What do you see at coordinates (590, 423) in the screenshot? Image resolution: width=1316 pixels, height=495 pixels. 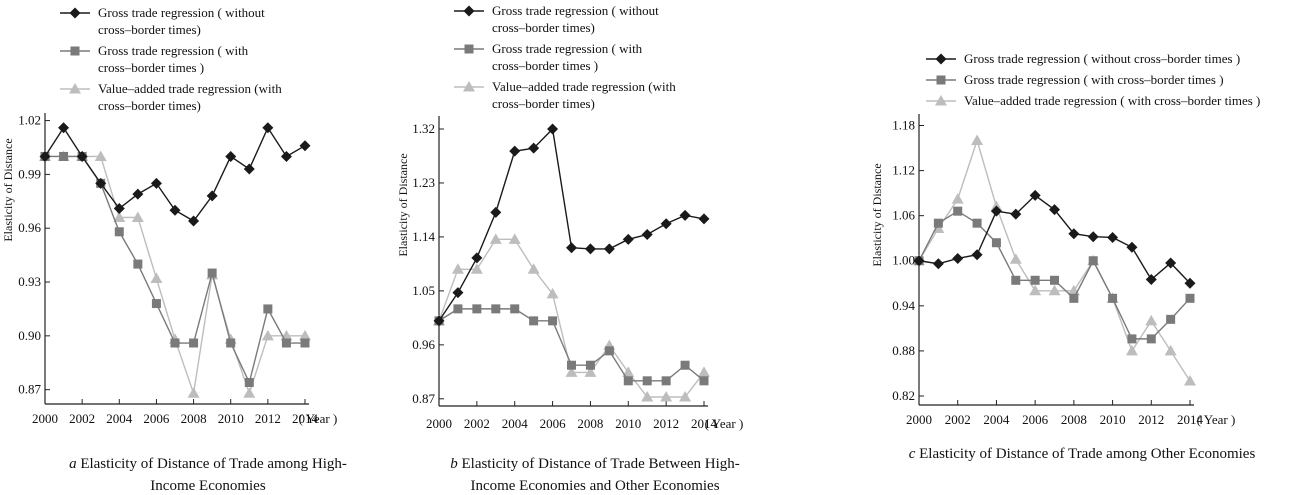 I see `x-tick-label: 2008` at bounding box center [590, 423].